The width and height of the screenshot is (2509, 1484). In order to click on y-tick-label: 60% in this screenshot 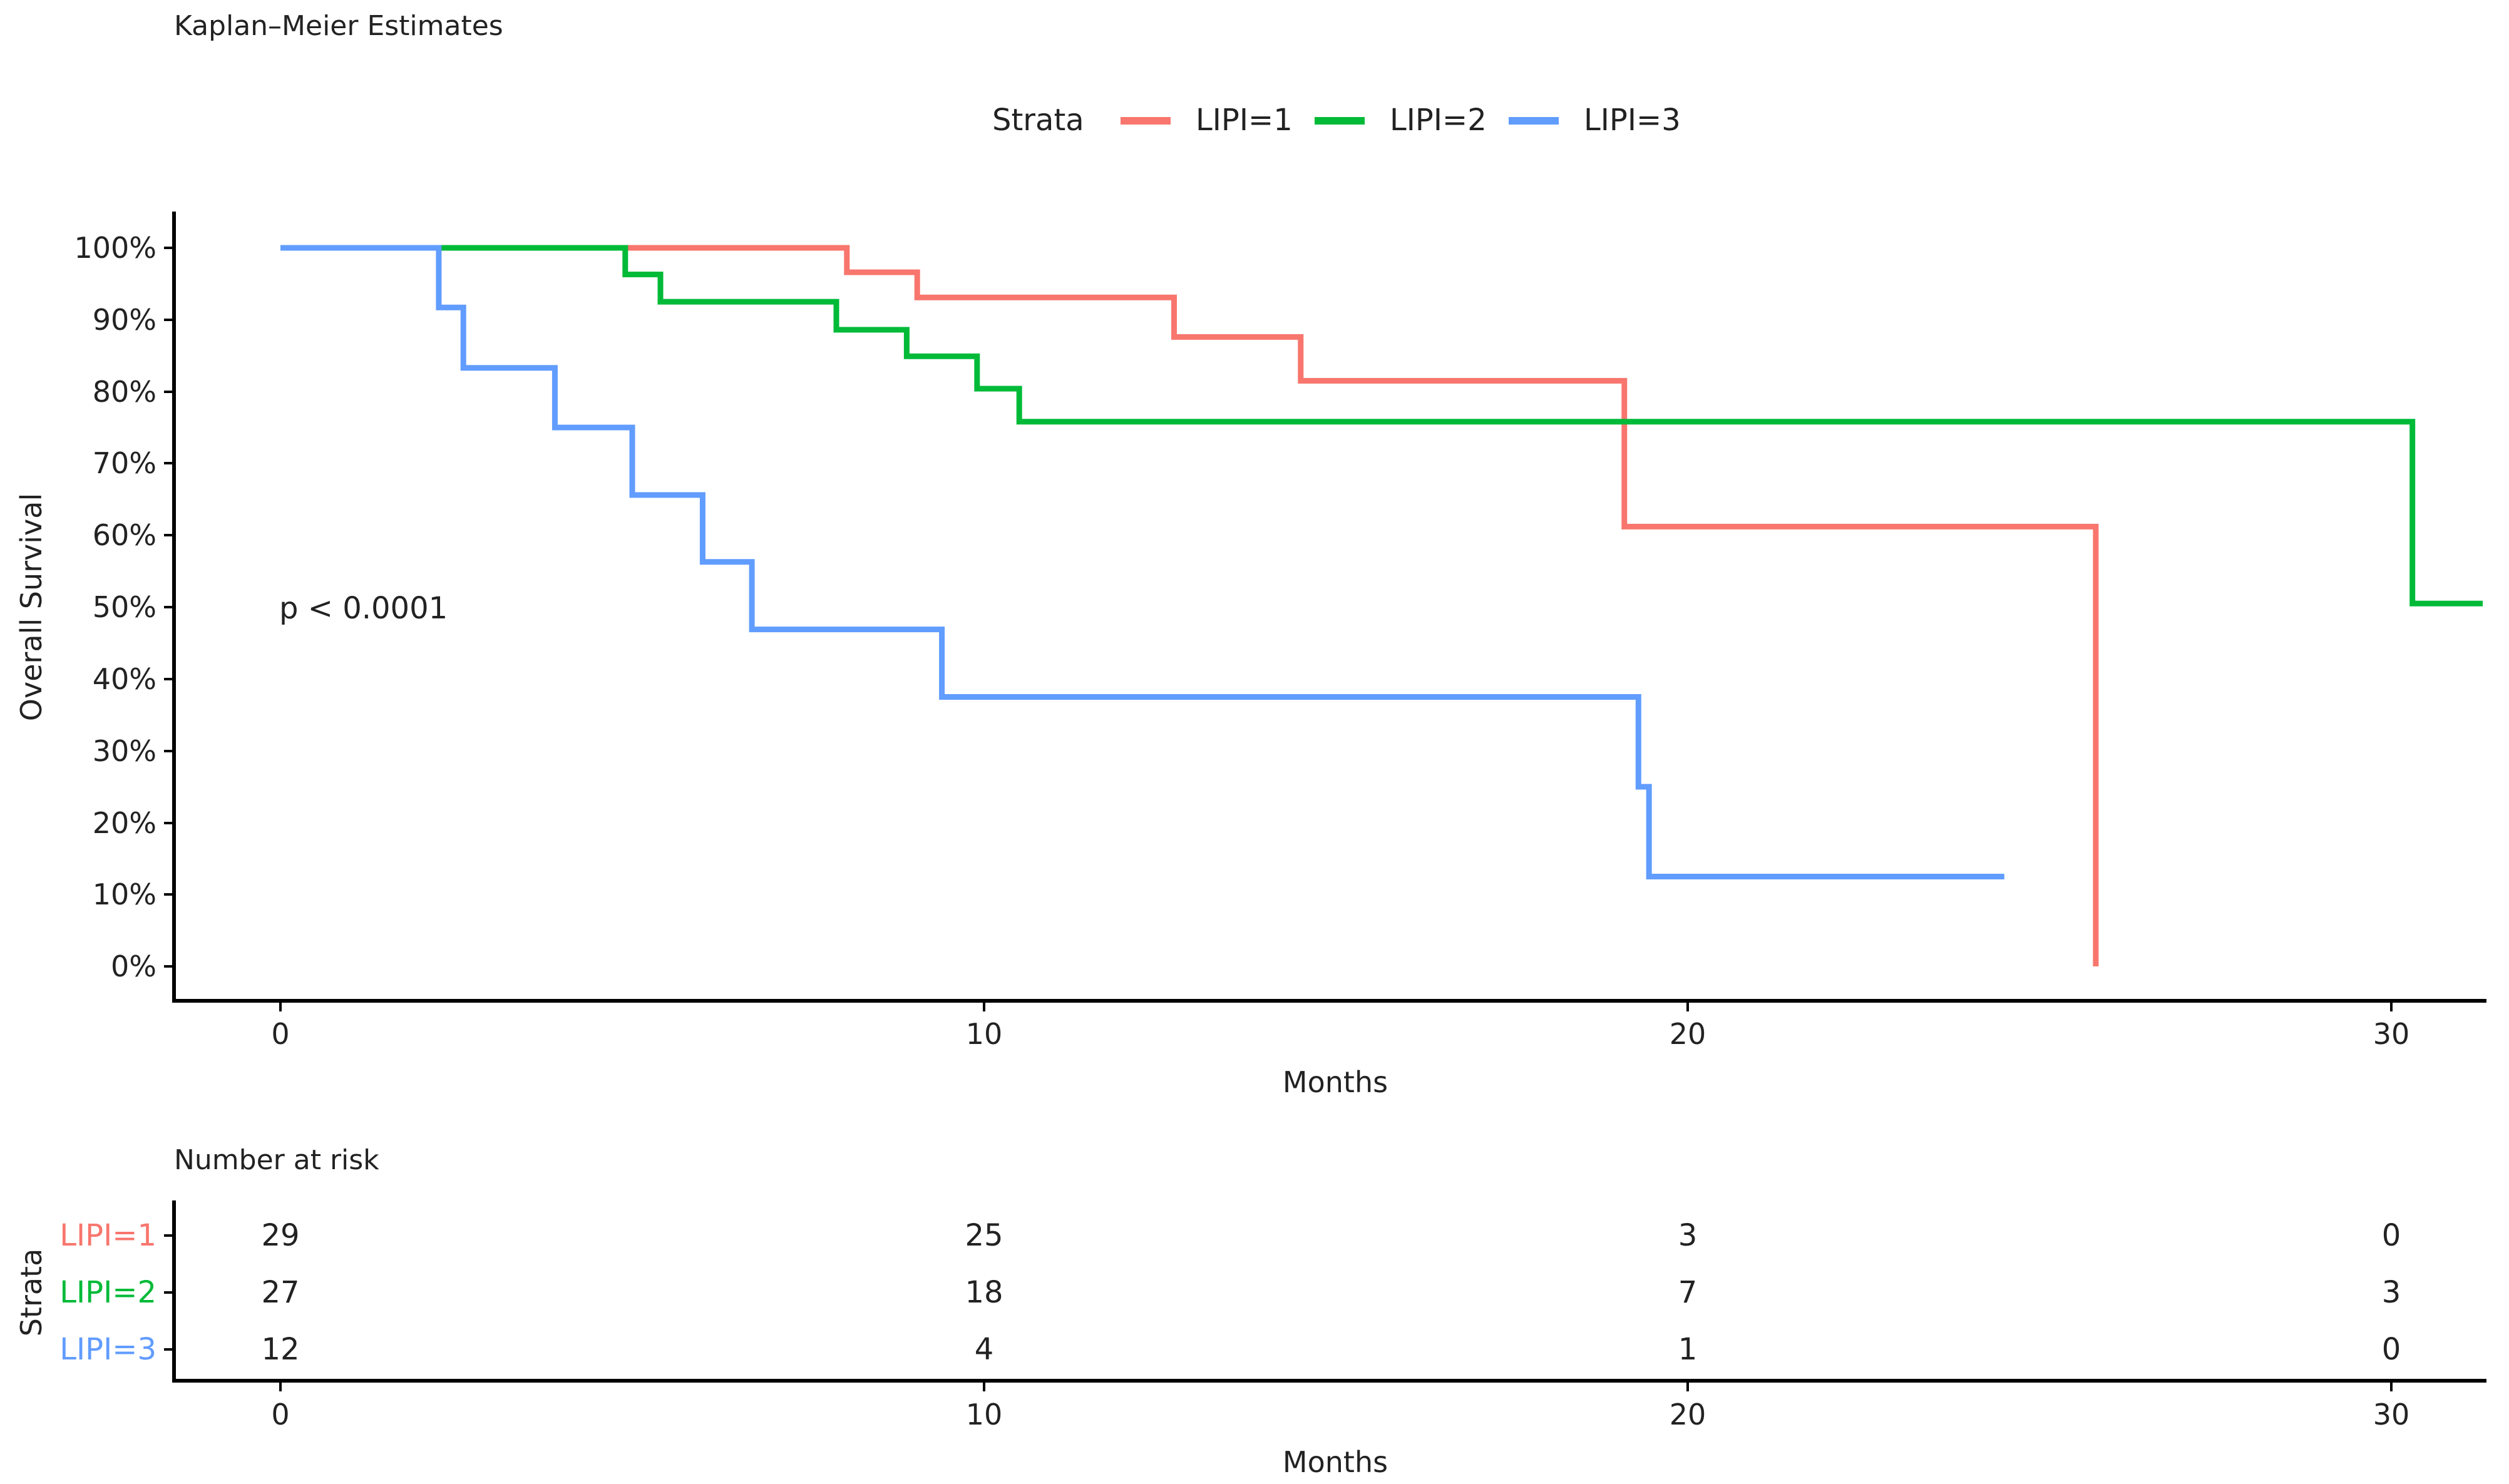, I will do `click(125, 535)`.